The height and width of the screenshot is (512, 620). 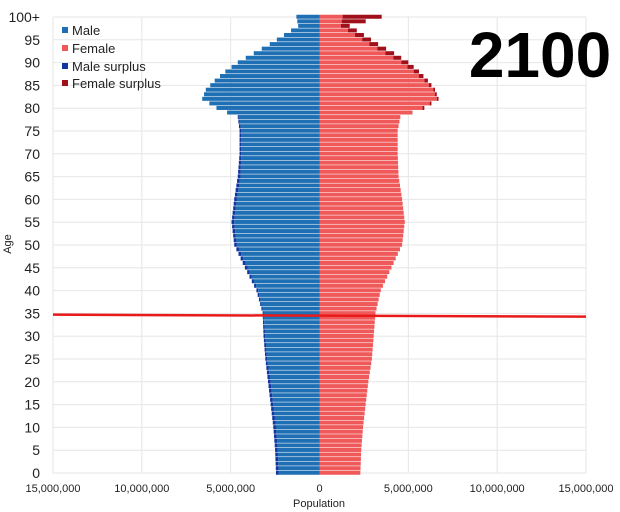 I want to click on legend-label-female: Female, so click(x=93, y=48).